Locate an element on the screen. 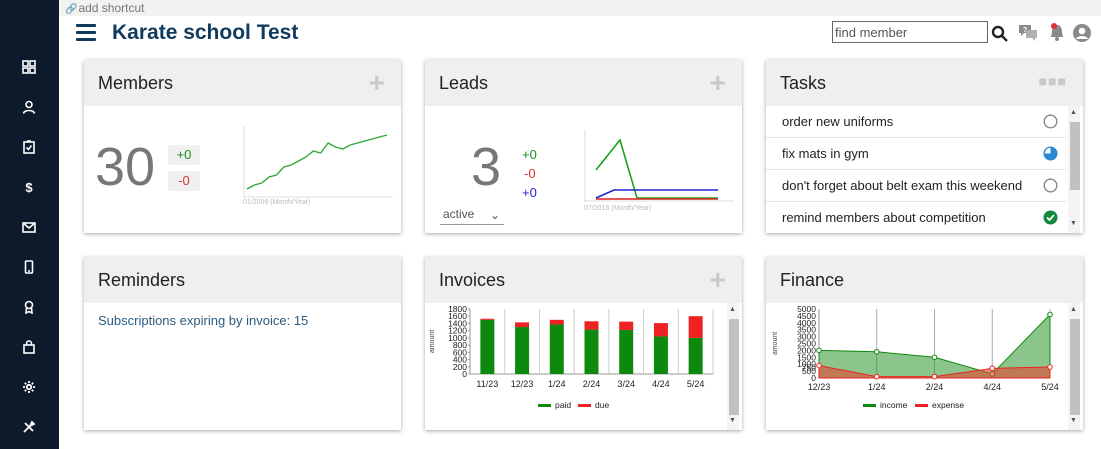  y-tick-label: 2000 is located at coordinates (806, 350).